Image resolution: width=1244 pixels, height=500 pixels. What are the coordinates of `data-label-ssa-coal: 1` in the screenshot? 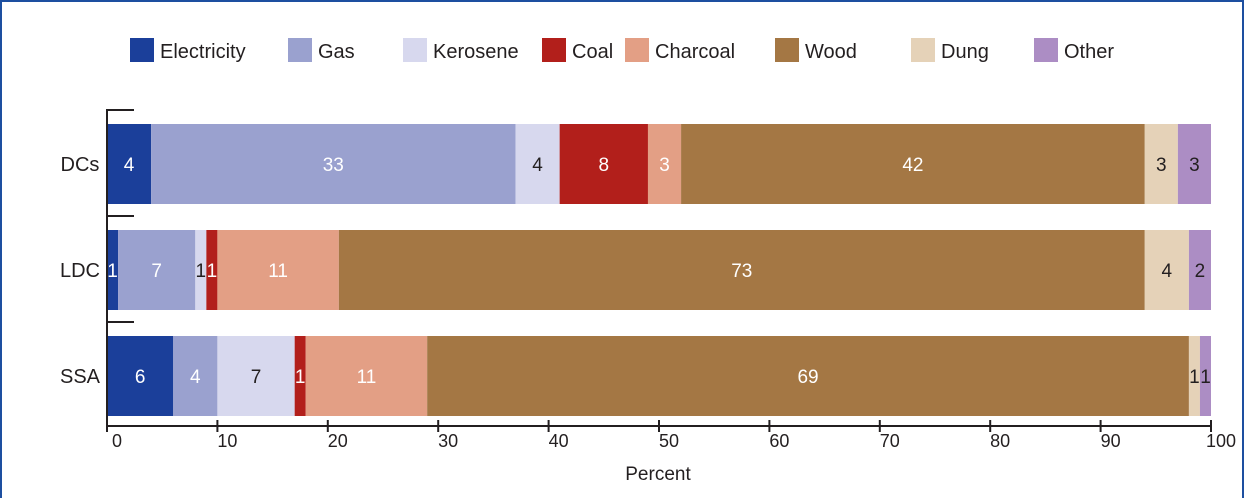 It's located at (300, 377).